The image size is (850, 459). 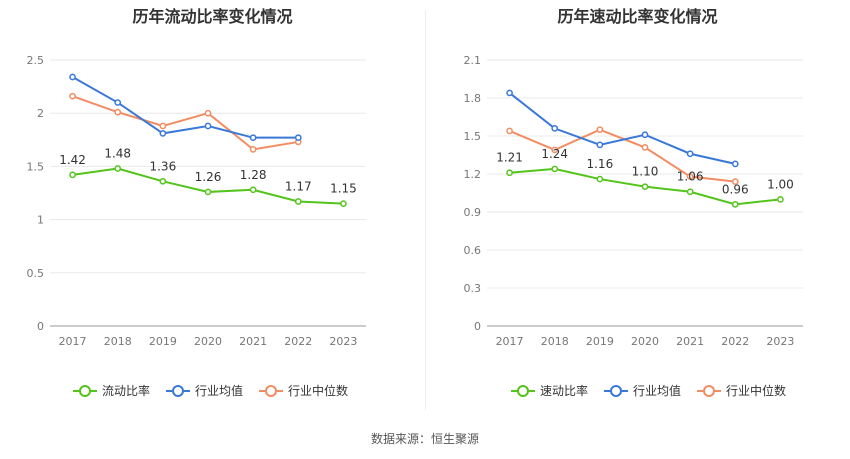 What do you see at coordinates (509, 158) in the screenshot?
I see `data-label: 1.21` at bounding box center [509, 158].